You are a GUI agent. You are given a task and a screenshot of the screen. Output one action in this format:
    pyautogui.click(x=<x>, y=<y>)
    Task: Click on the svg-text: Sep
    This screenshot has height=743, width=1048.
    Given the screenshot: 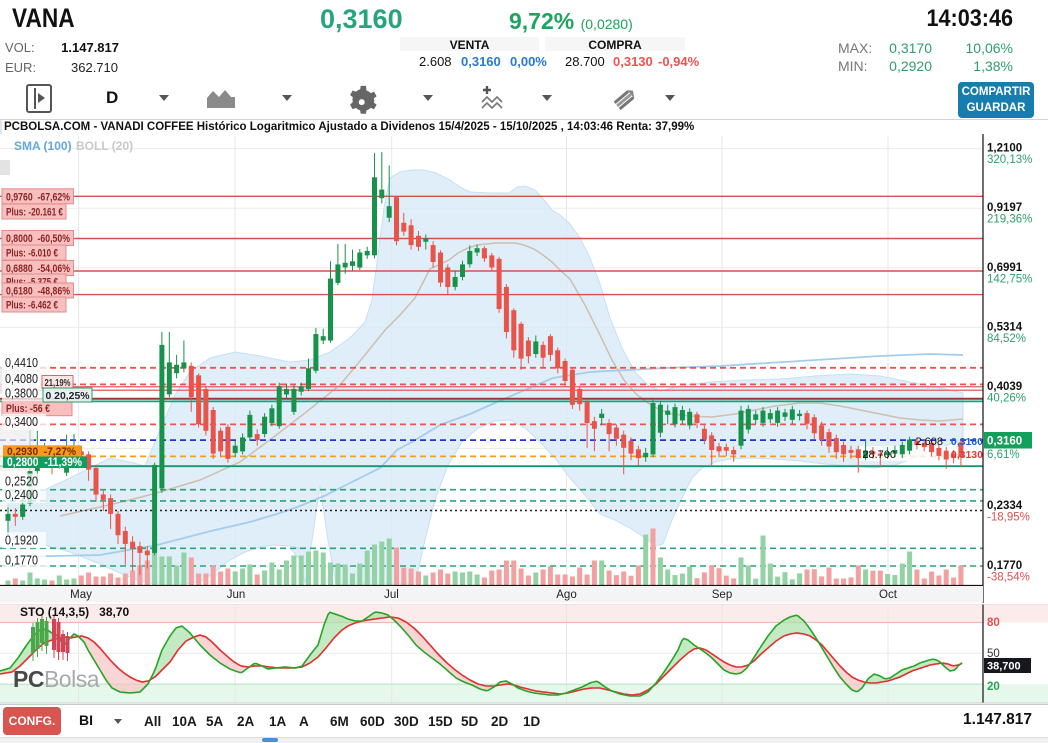 What is the action you would take?
    pyautogui.click(x=722, y=595)
    